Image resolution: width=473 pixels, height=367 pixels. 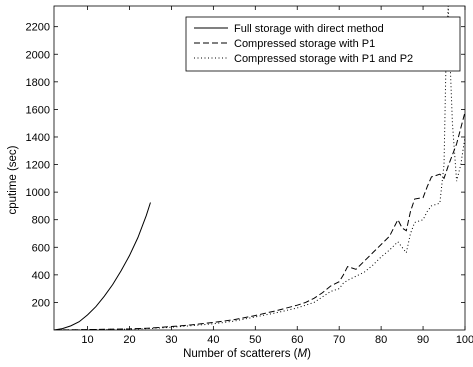 I want to click on y-tick-label: 2000, so click(x=38, y=55).